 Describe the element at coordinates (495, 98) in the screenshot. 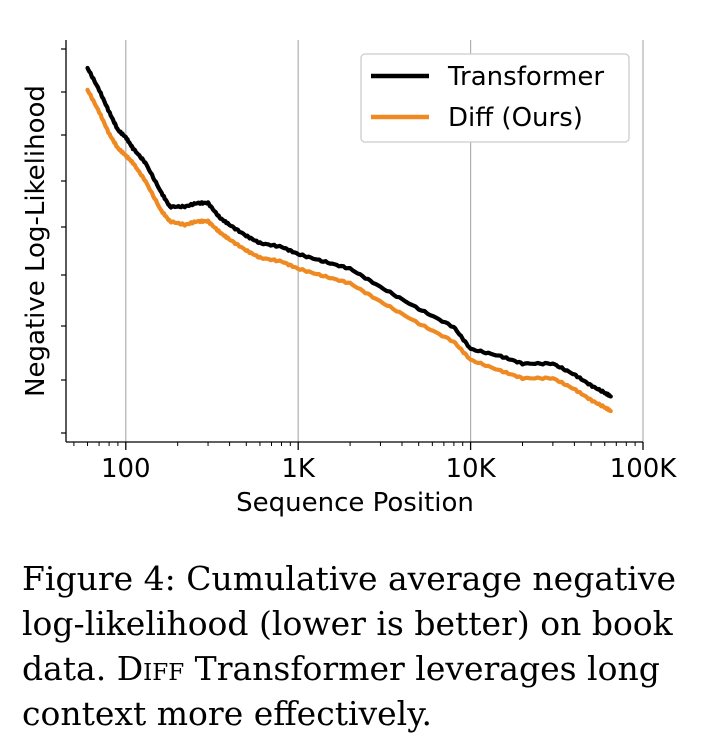

I see `legend: Transformer Diff (Ours)` at that location.